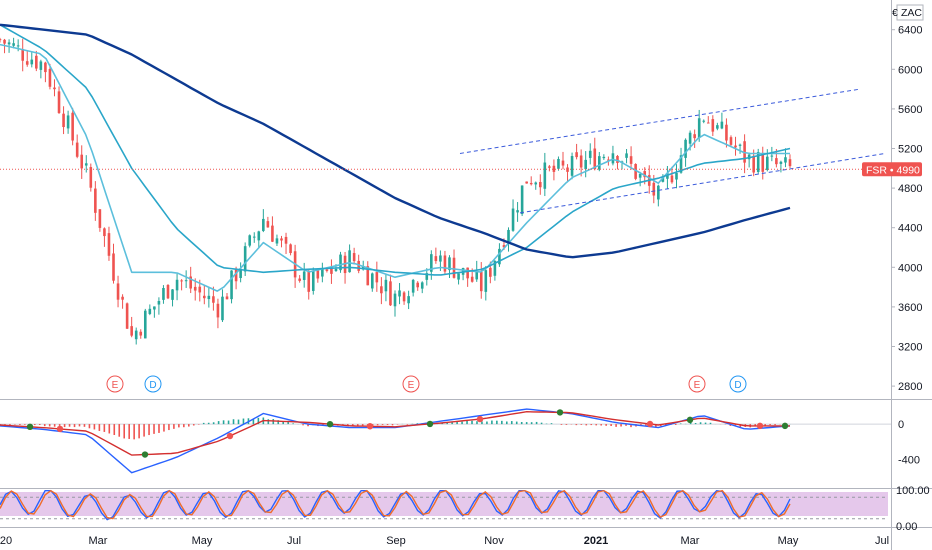 Image resolution: width=932 pixels, height=550 pixels. What do you see at coordinates (901, 425) in the screenshot?
I see `macd-axis-label: 0` at bounding box center [901, 425].